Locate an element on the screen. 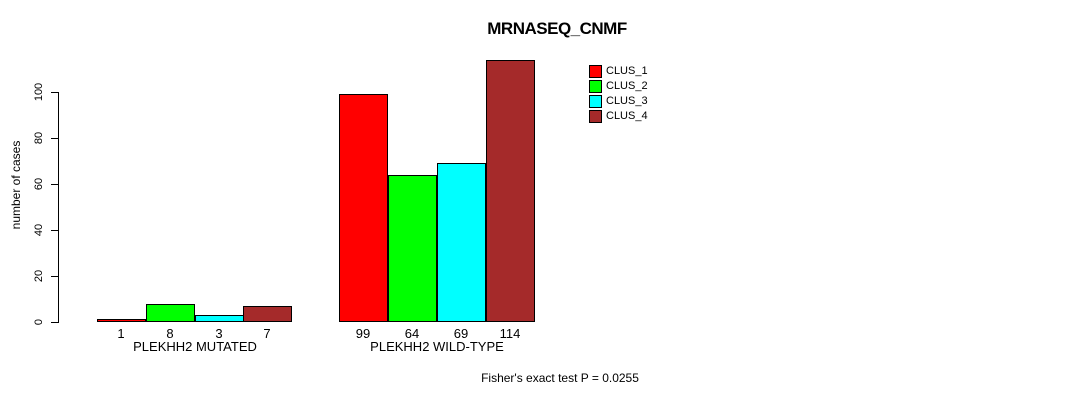  group-label-plekhh2-wild-type: PLEKHH2 WILD-TYPE is located at coordinates (437, 346).